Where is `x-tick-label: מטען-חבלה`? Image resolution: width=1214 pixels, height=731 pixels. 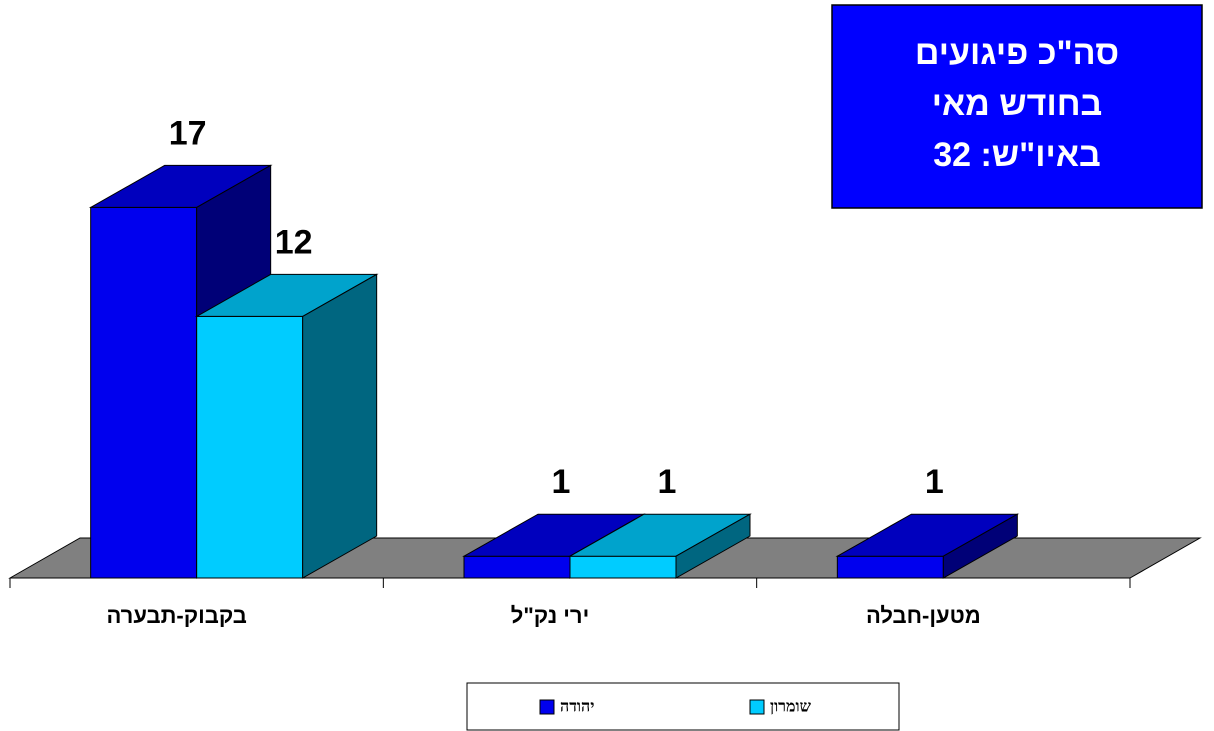 x-tick-label: מטען-חבלה is located at coordinates (923, 615).